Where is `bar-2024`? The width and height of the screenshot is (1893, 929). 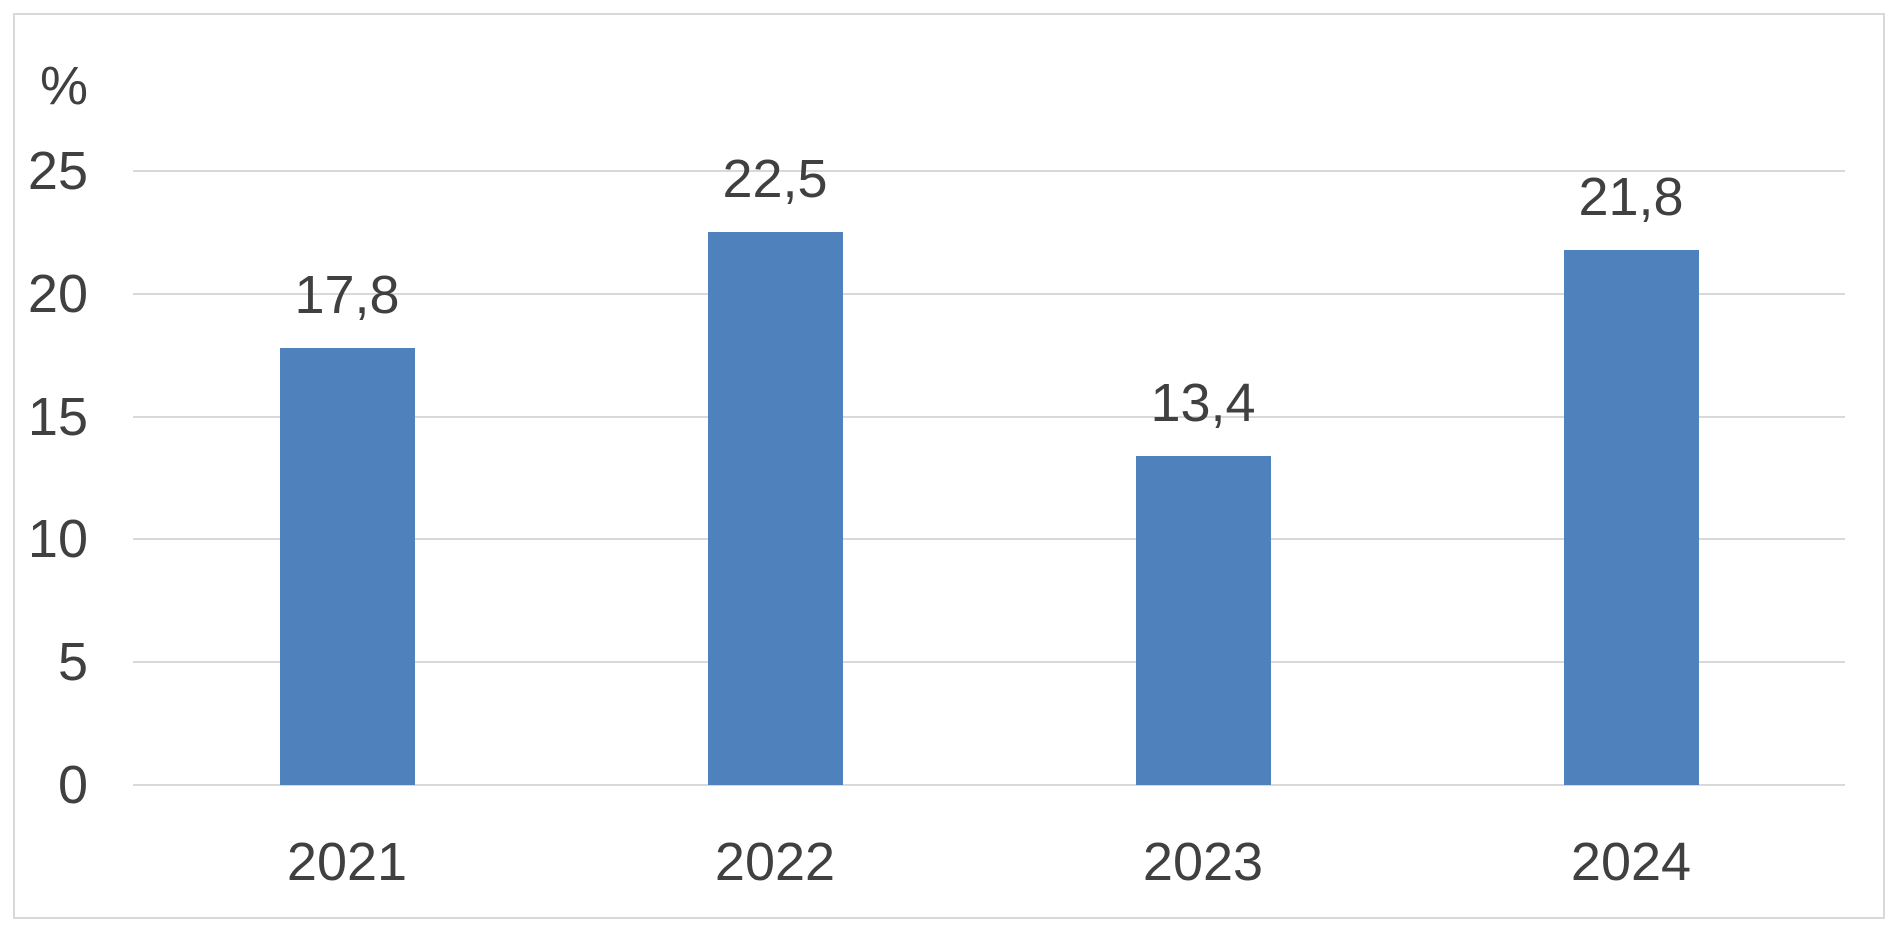 bar-2024 is located at coordinates (1631, 517).